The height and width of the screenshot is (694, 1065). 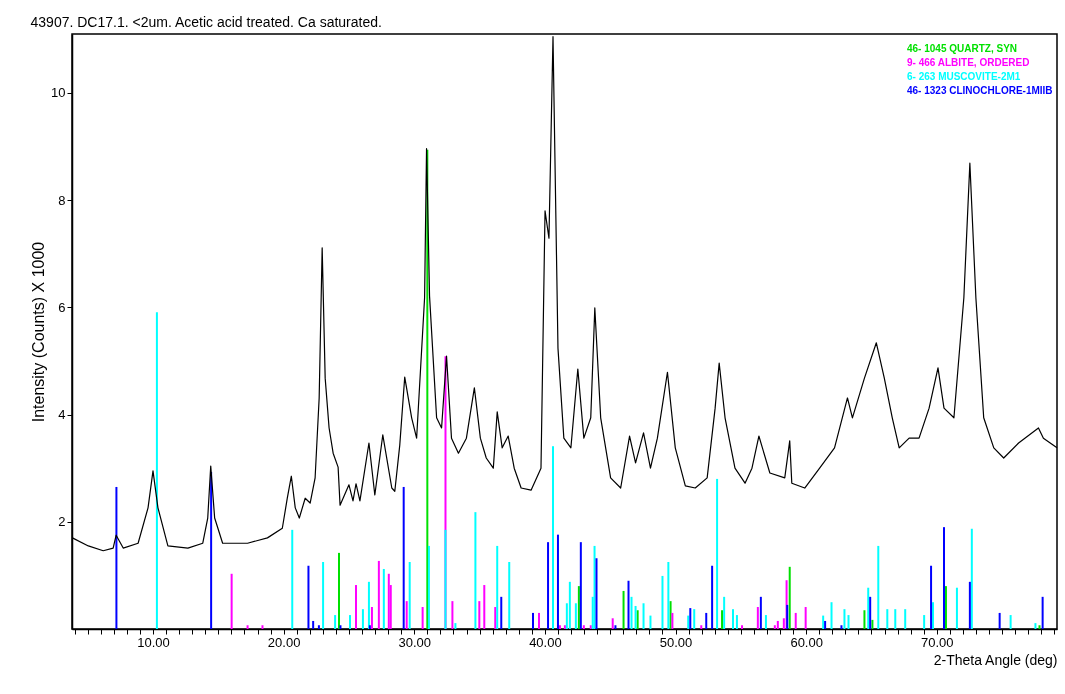 I want to click on text: 46- 1323 CLINOCHLORE-1MIIB, so click(x=980, y=90).